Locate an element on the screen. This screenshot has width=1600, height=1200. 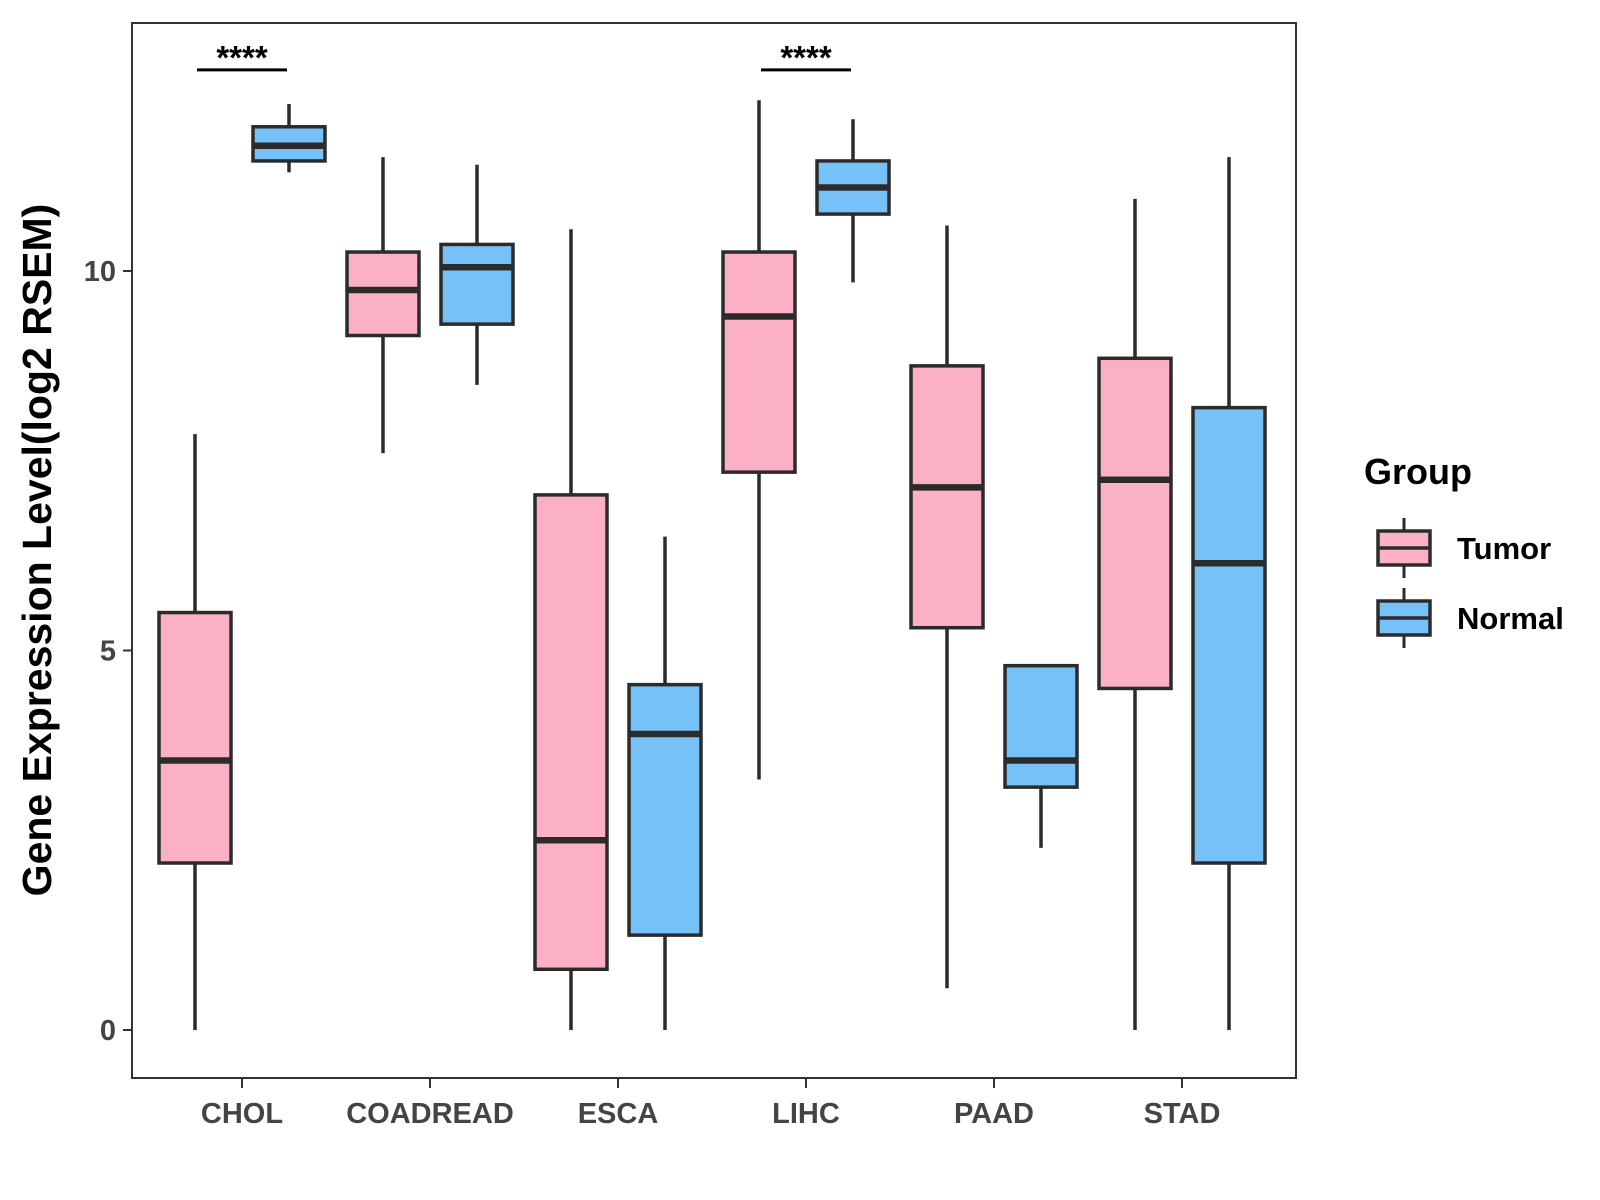
box-normal-lihc is located at coordinates (853, 201).